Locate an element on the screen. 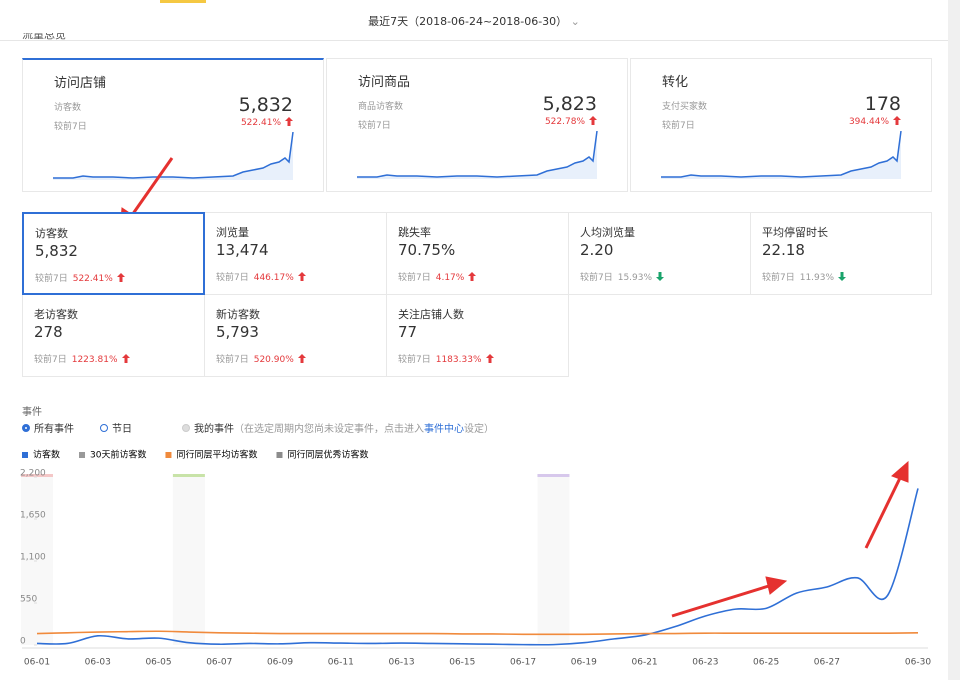 The height and width of the screenshot is (680, 960). tab-indicator is located at coordinates (183, 1).